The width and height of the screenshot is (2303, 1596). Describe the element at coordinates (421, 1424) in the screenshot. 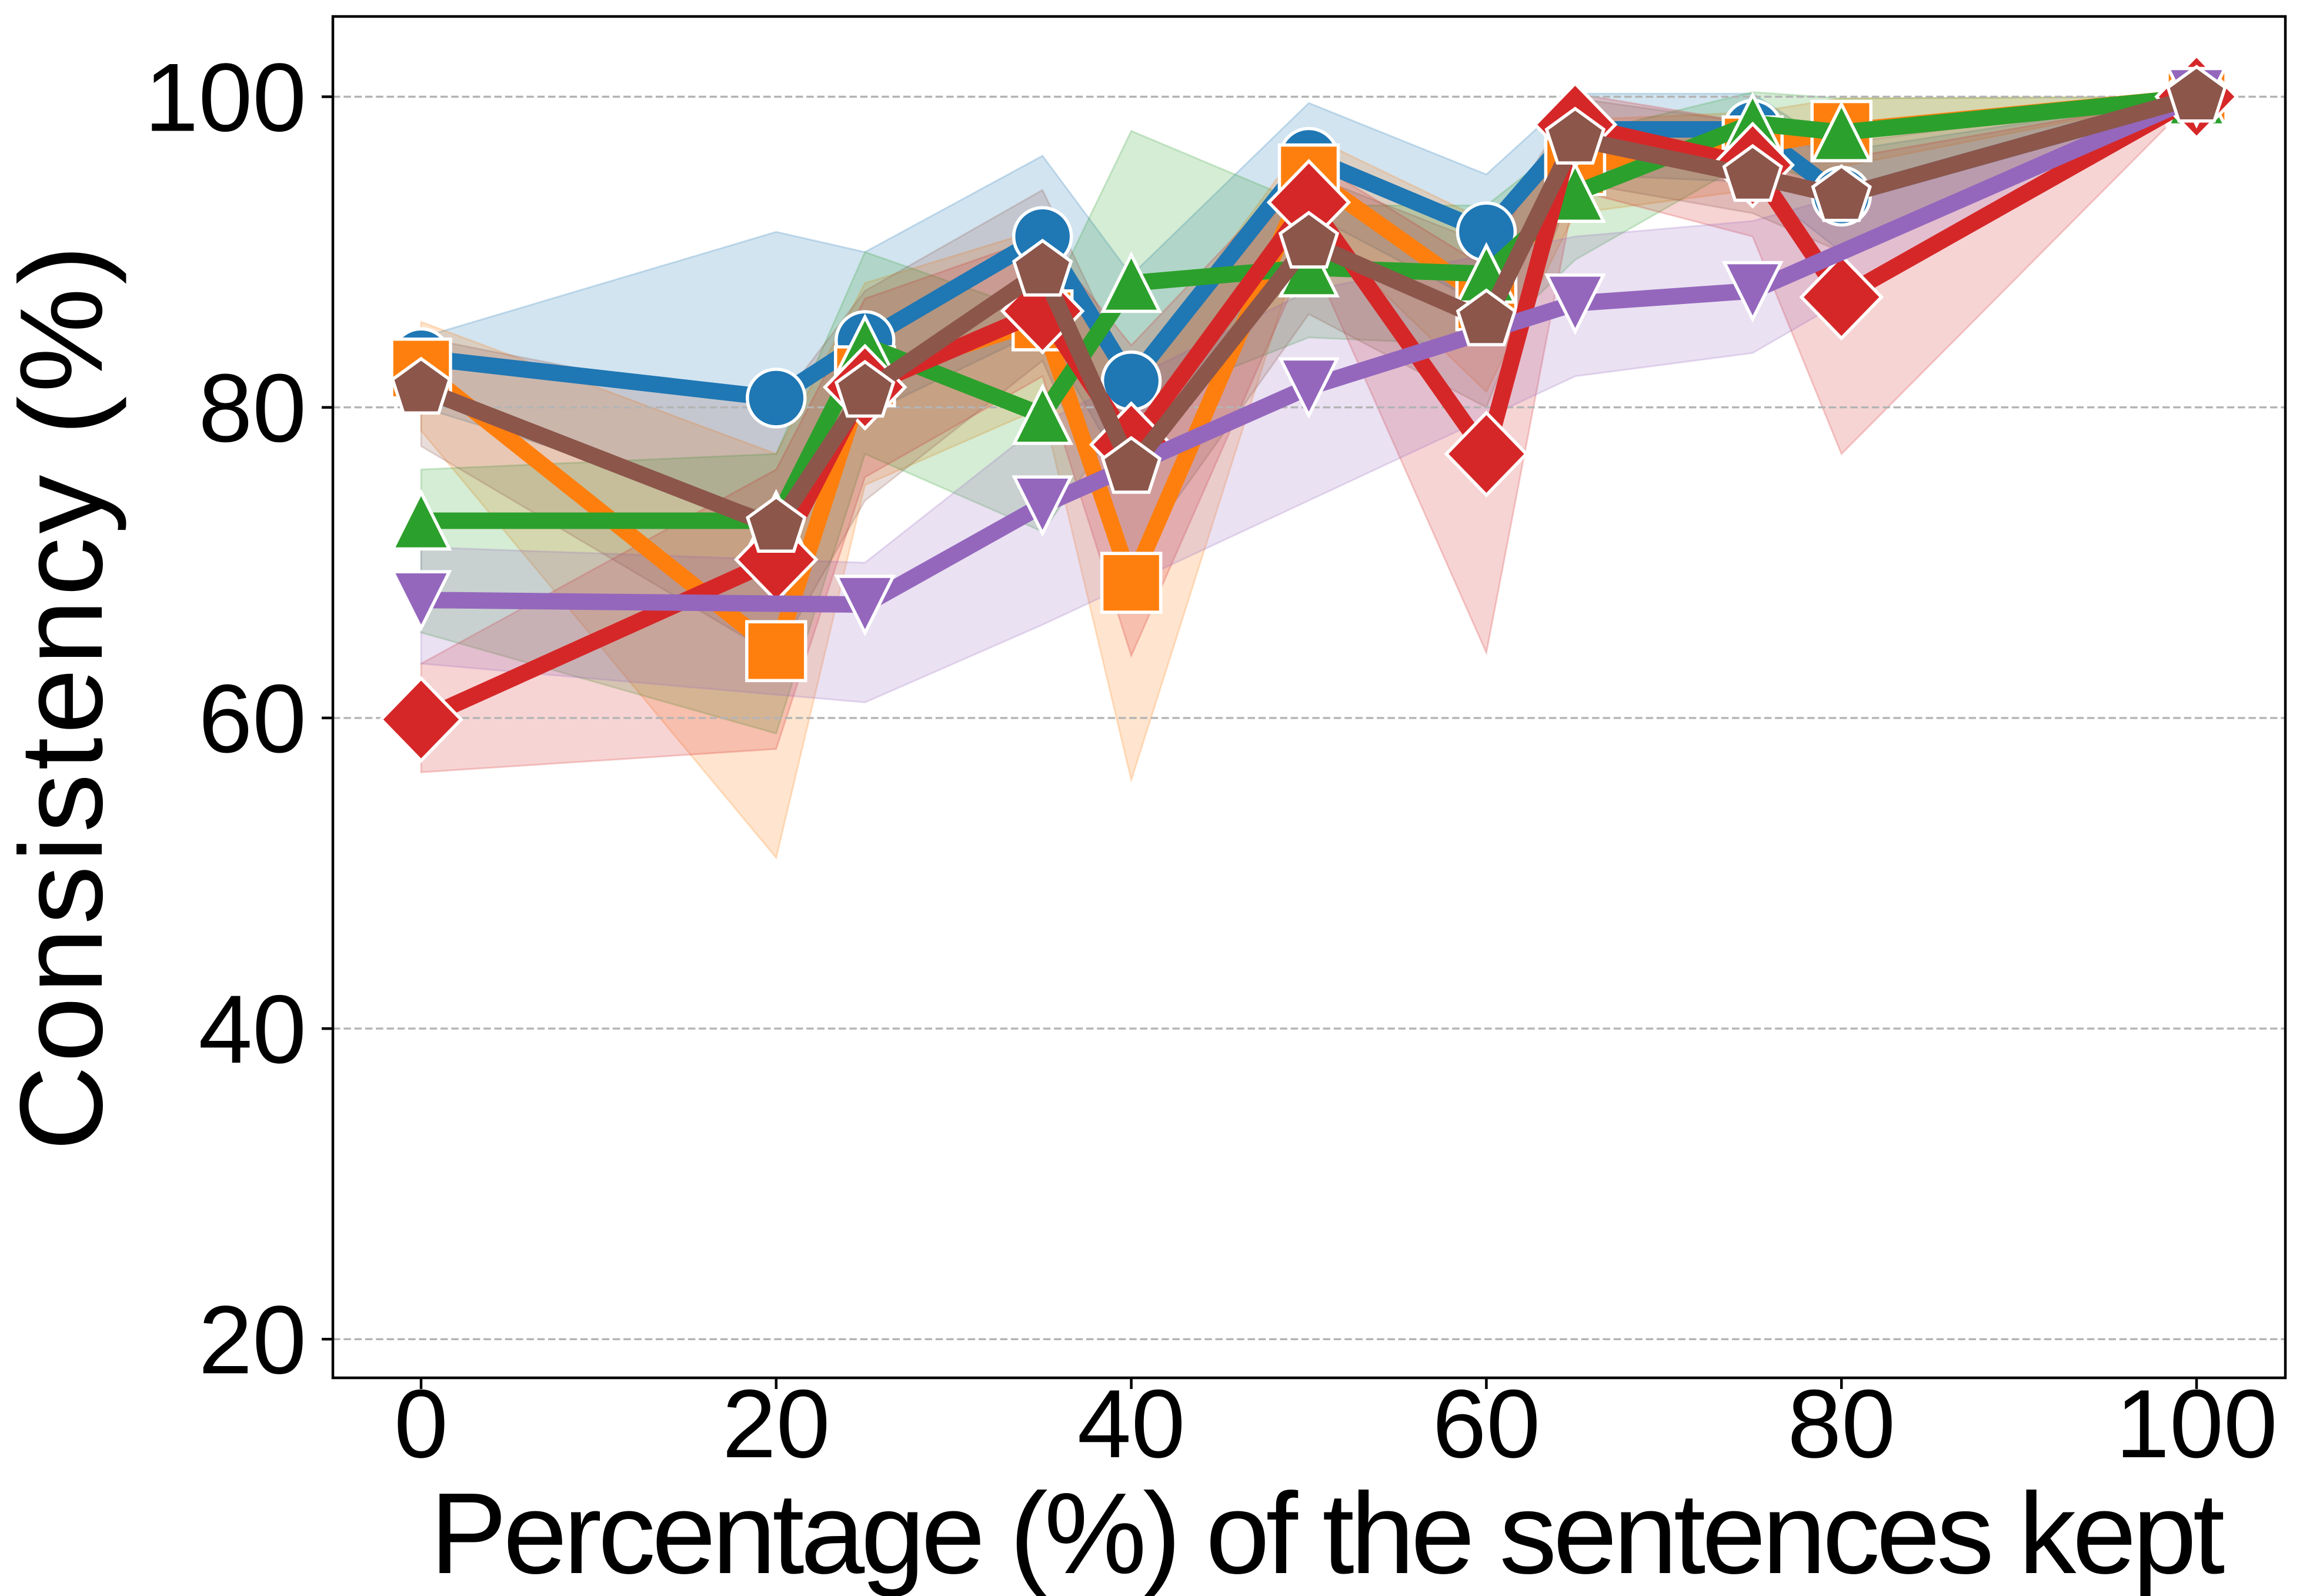

I see `svg-text: 0` at that location.